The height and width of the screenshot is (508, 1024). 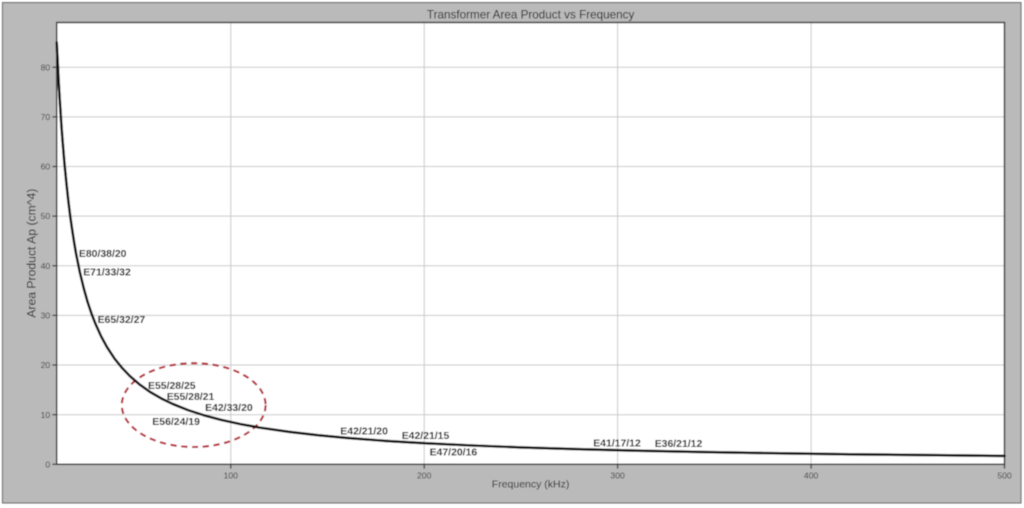 I want to click on svg-text: E71/33/32, so click(x=107, y=272).